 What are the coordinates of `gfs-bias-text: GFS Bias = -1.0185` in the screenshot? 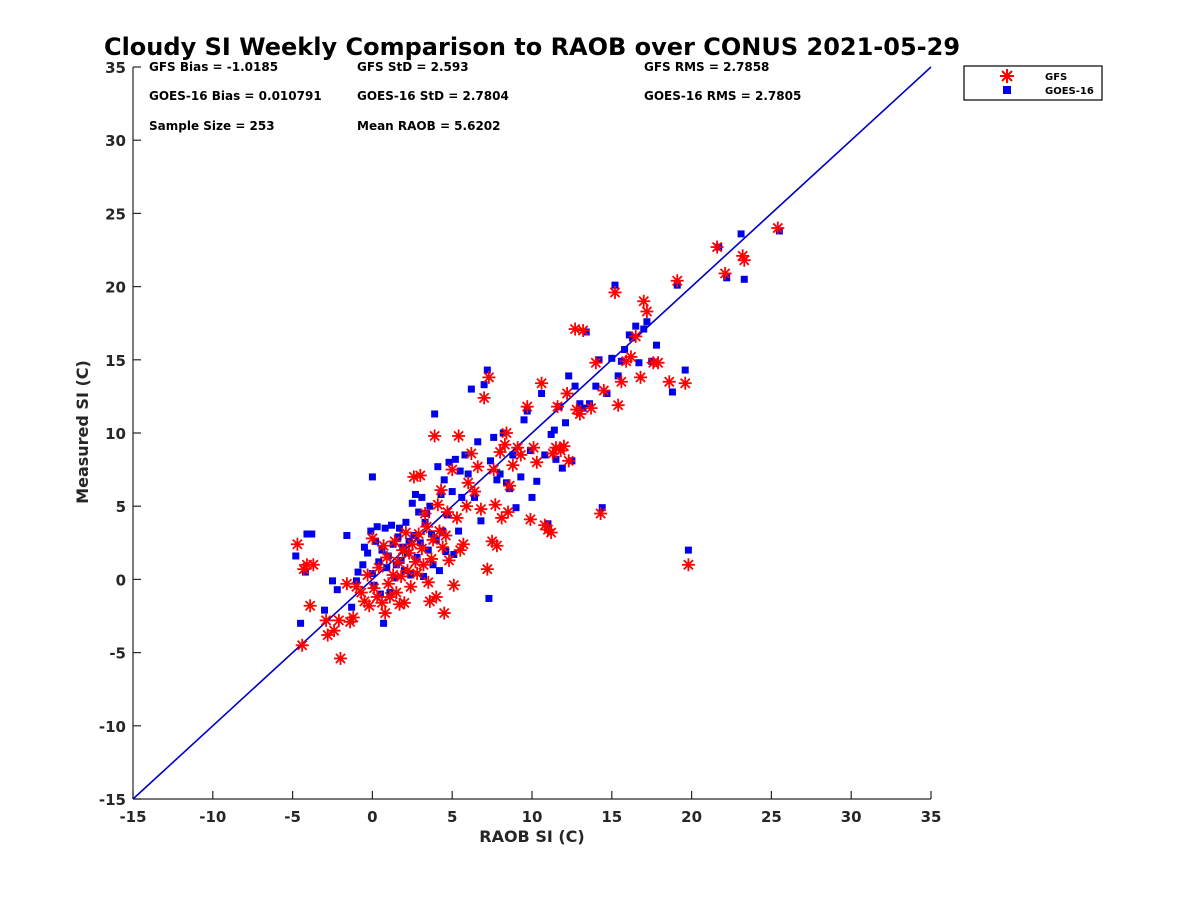 It's located at (213, 67).